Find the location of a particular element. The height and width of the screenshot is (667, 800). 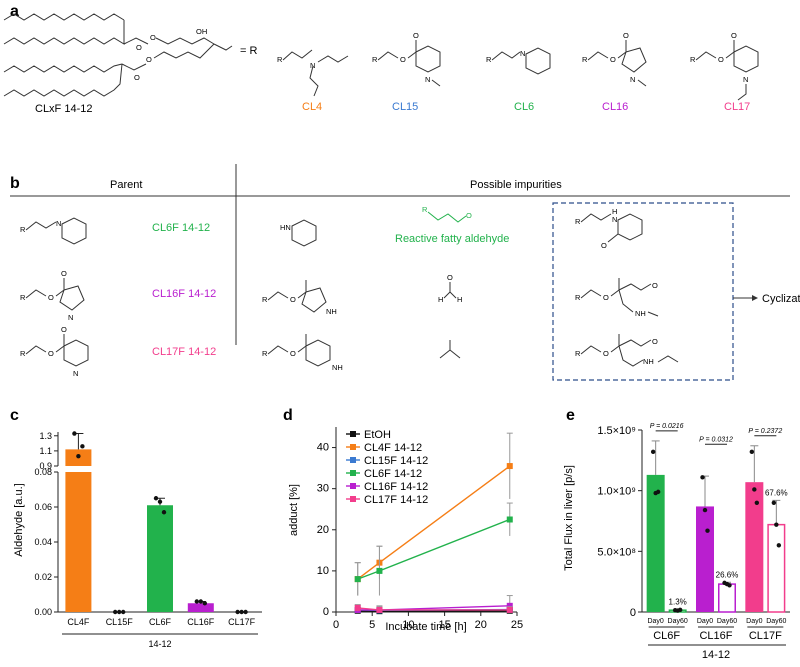

headgroup-cl15-structure: R O O N is located at coordinates (406, 58).